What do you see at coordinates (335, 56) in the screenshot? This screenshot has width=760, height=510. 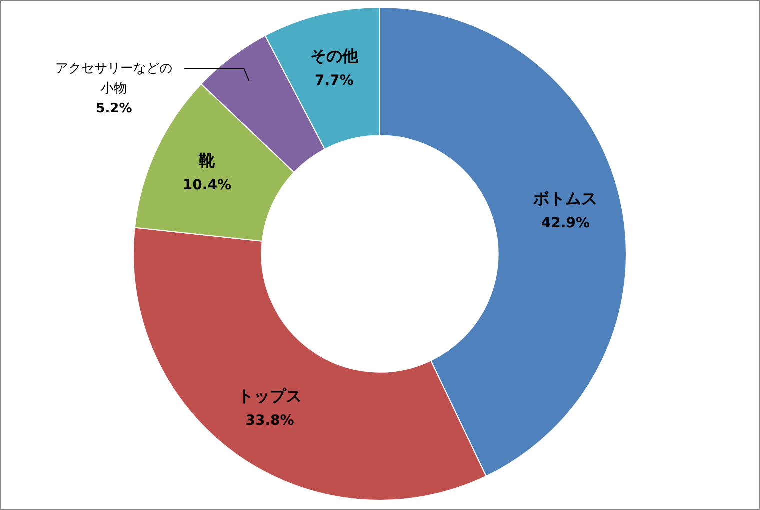 I see `slice-label: その他` at bounding box center [335, 56].